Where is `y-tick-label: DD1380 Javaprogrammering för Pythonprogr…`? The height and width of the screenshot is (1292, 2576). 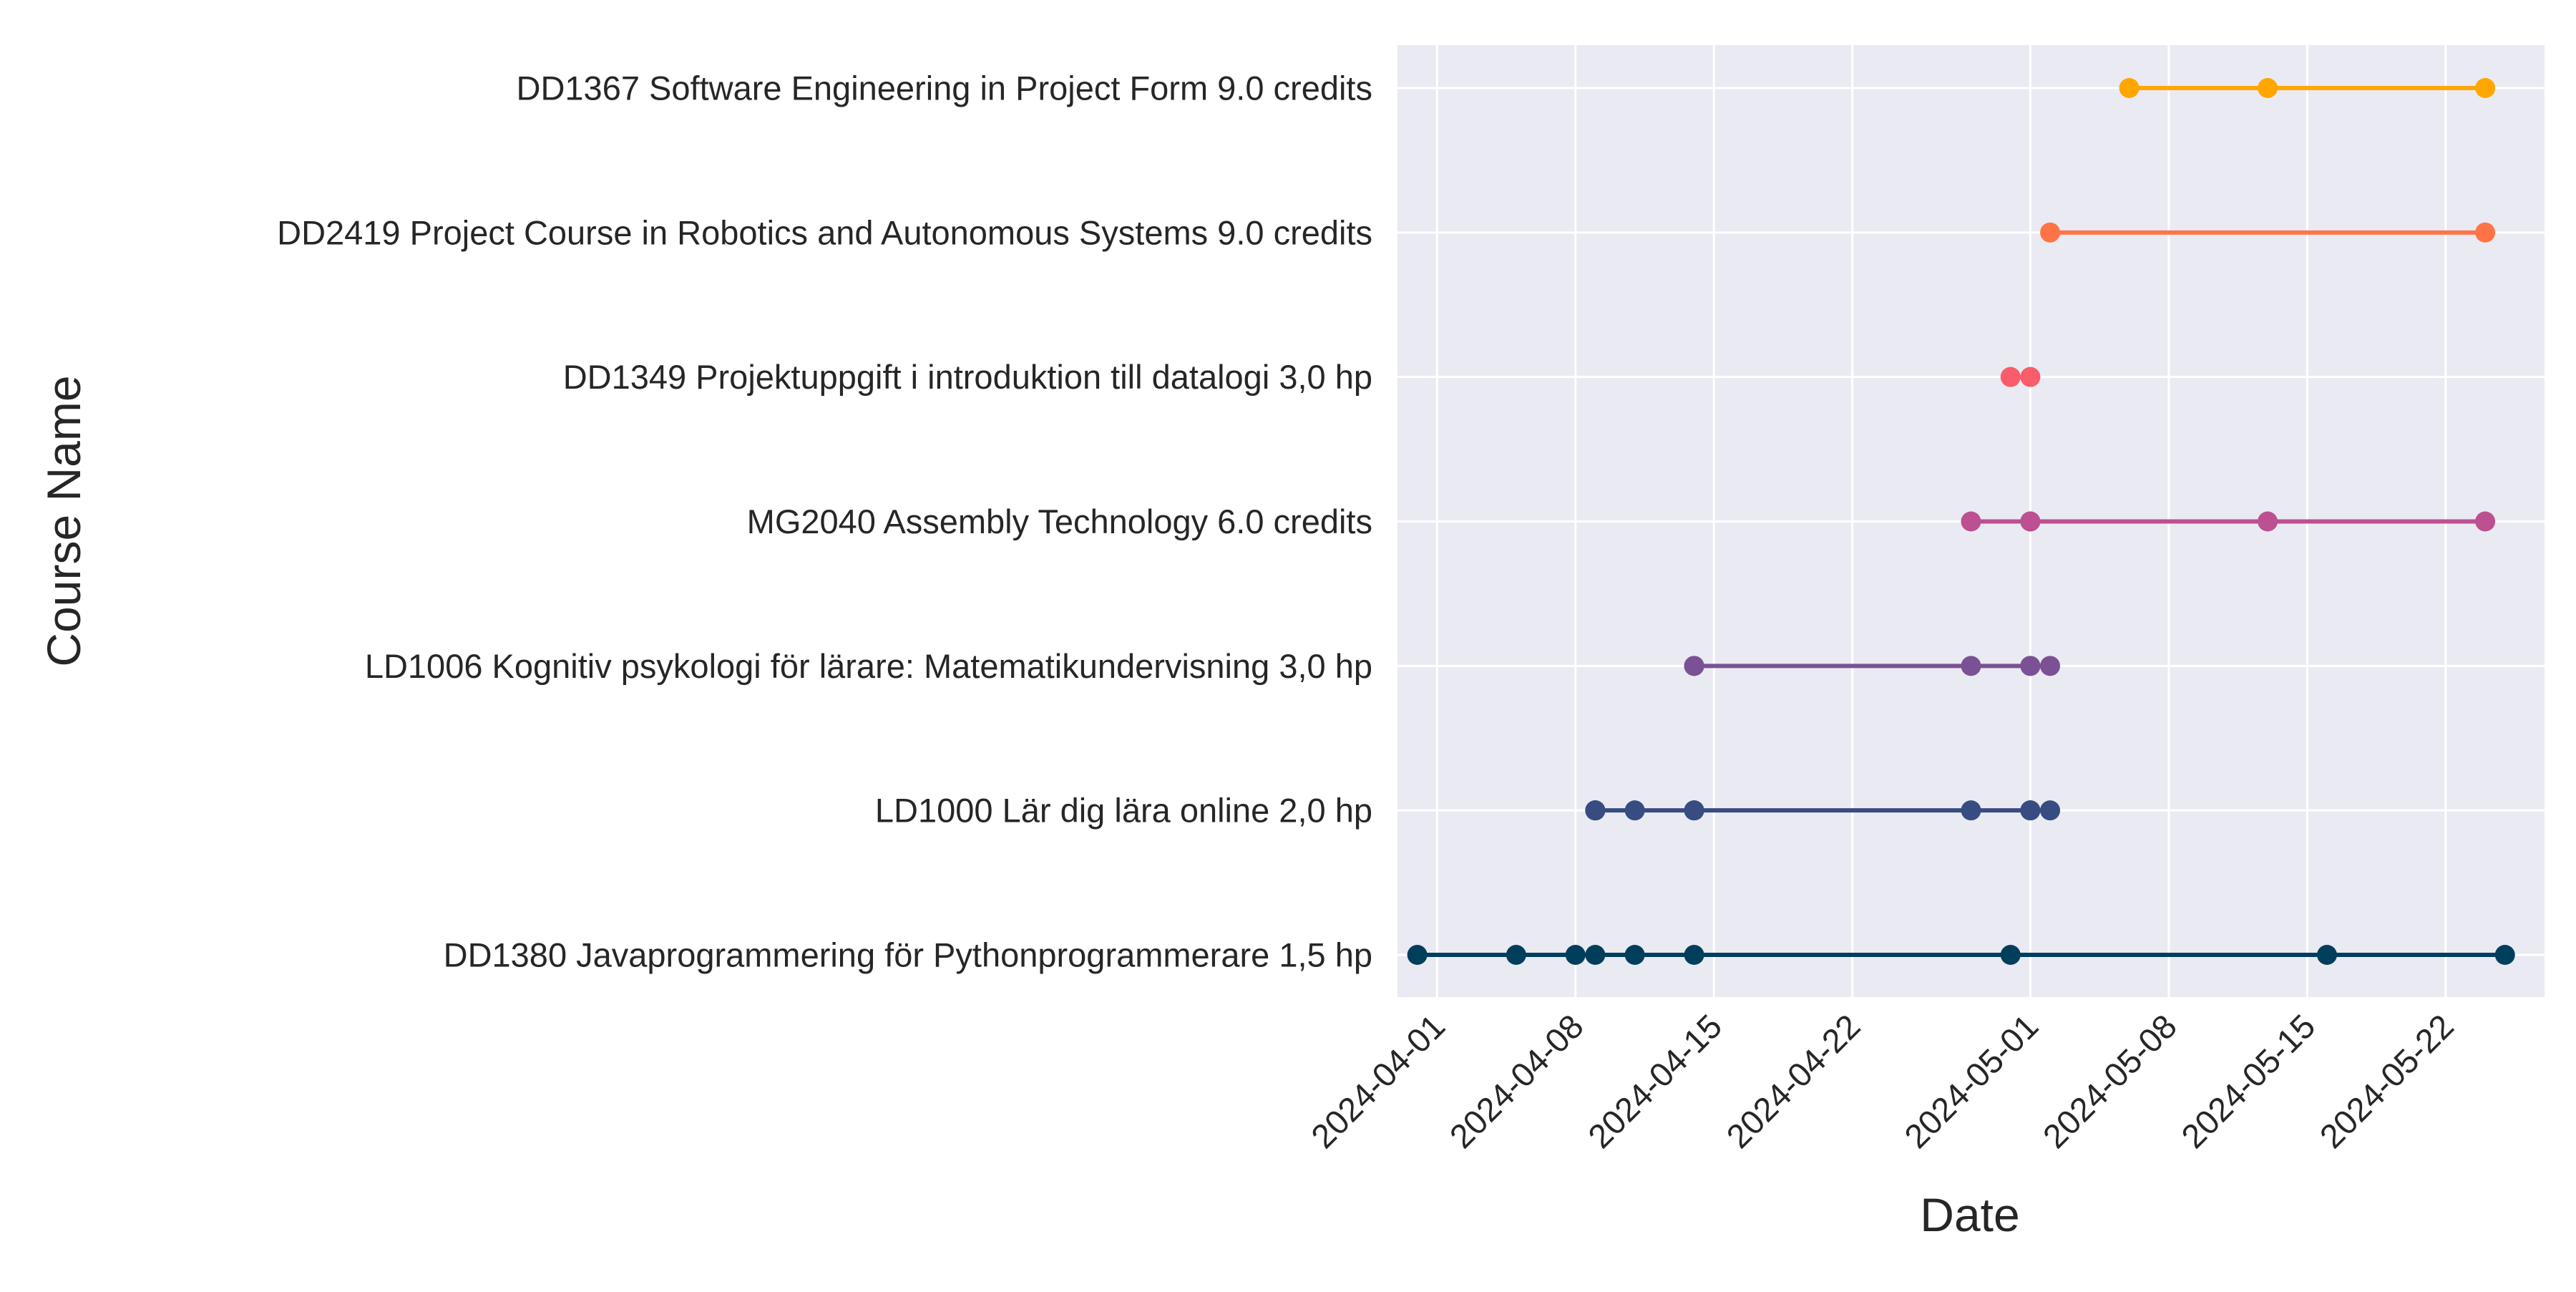 y-tick-label: DD1380 Javaprogrammering för Pythonprogr… is located at coordinates (908, 955).